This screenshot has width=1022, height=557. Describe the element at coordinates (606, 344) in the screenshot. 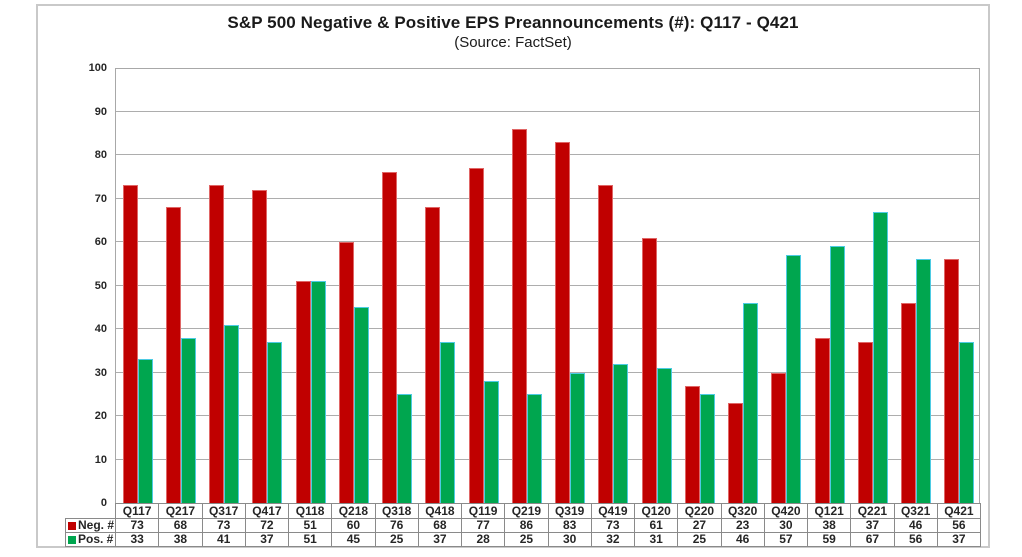

I see `bar-neg-q419` at that location.